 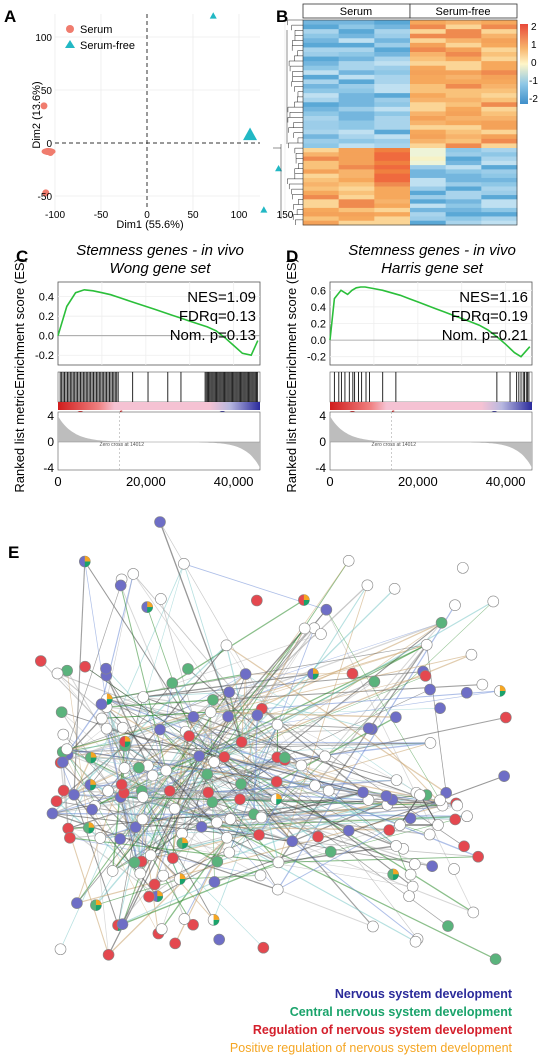 I want to click on gsea-rank-tick: 4, so click(x=322, y=416).